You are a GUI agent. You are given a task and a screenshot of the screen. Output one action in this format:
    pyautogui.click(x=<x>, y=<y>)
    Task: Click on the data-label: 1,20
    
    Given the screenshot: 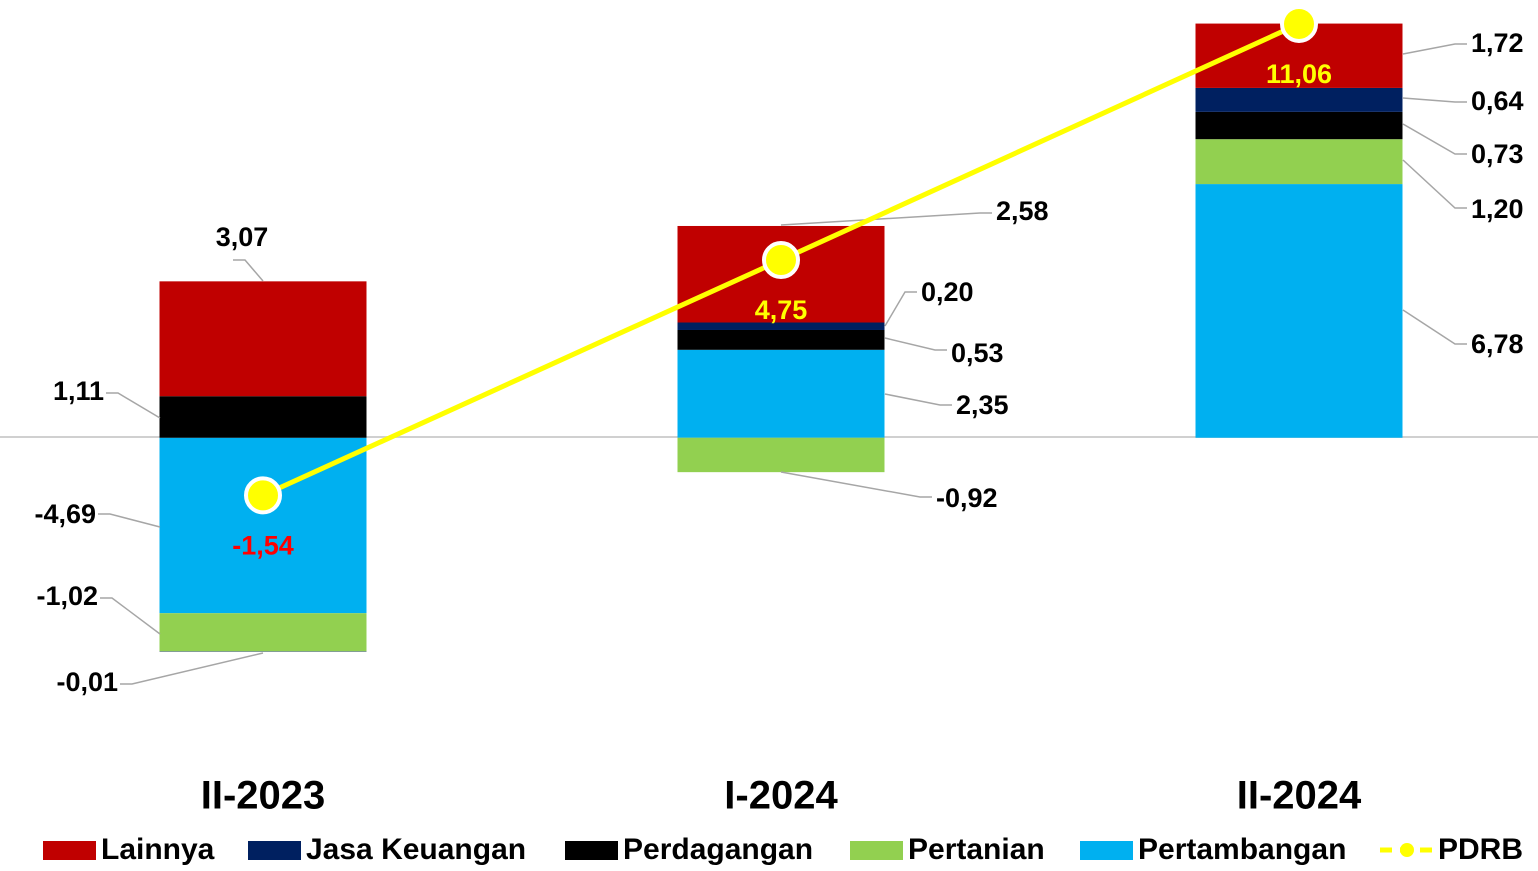 What is the action you would take?
    pyautogui.click(x=1497, y=209)
    